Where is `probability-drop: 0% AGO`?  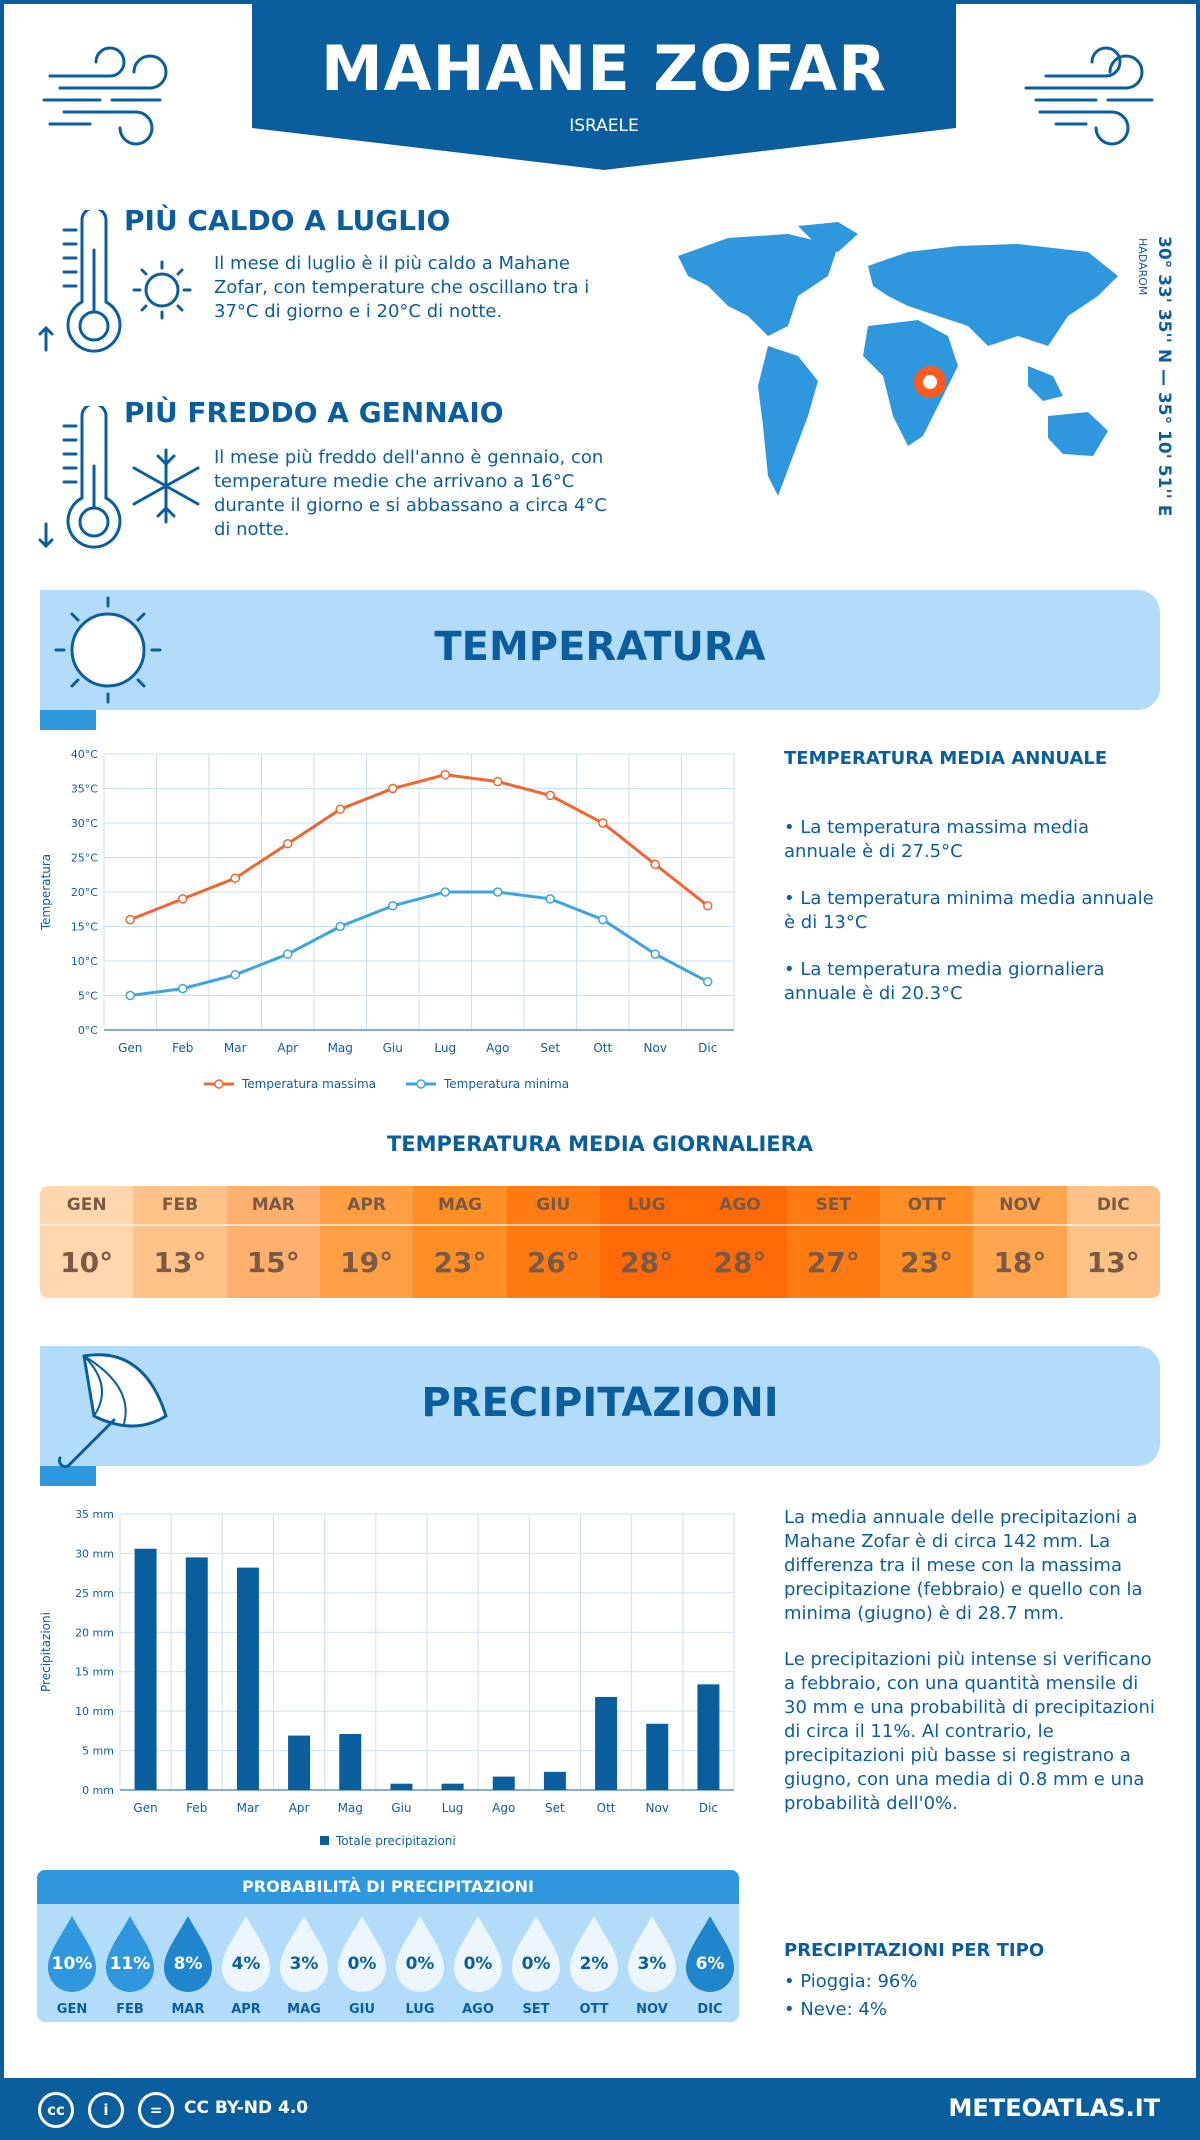
probability-drop: 0% AGO is located at coordinates (478, 1965).